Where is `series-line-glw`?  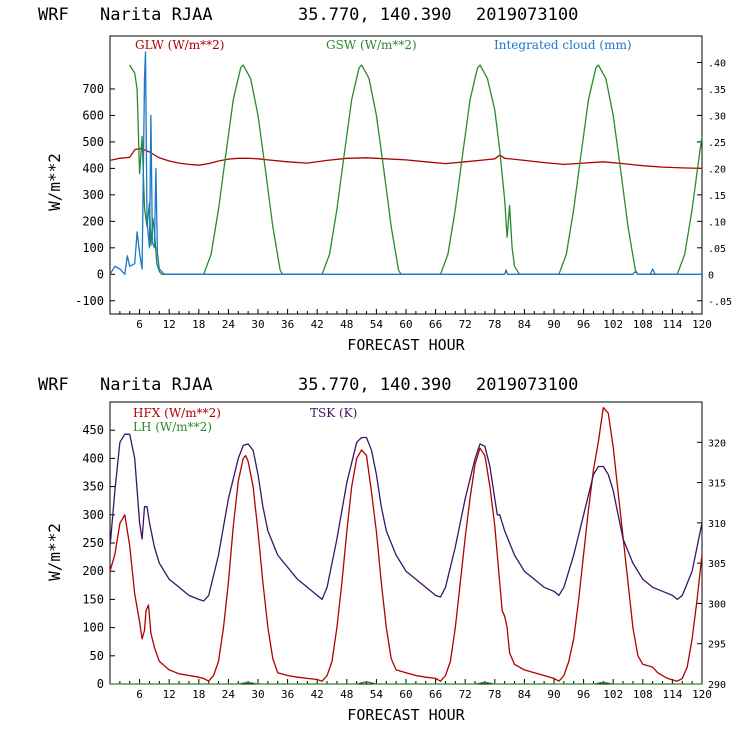
series-line-glw is located at coordinates (406, 158).